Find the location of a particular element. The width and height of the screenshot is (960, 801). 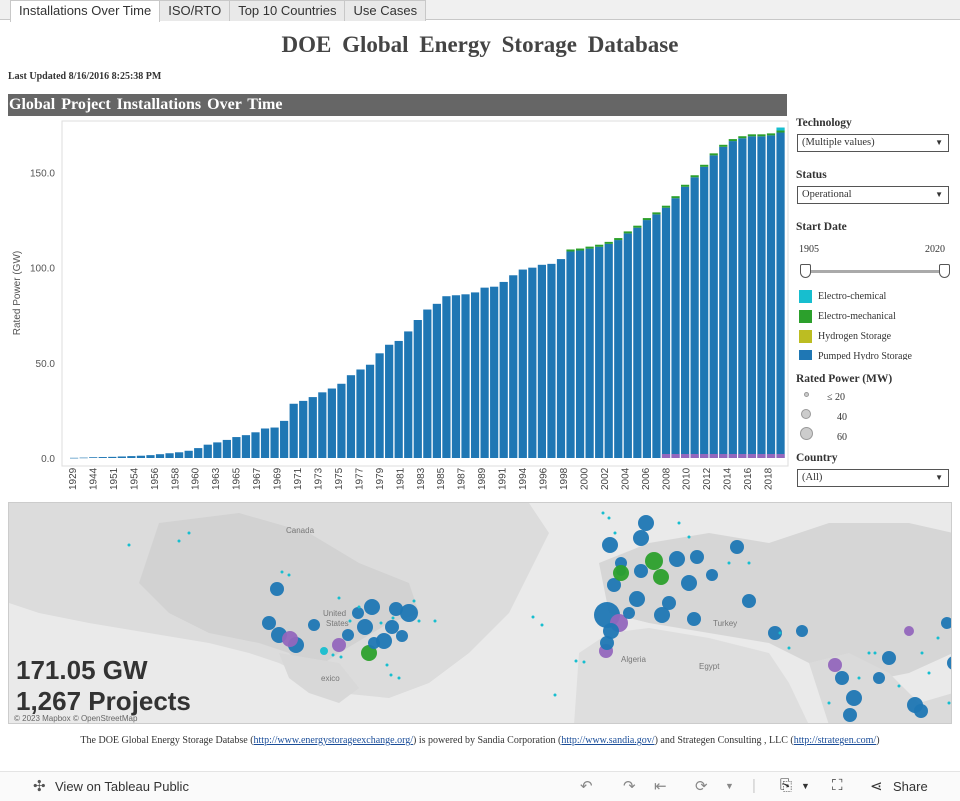

share-button: Share is located at coordinates (910, 786).